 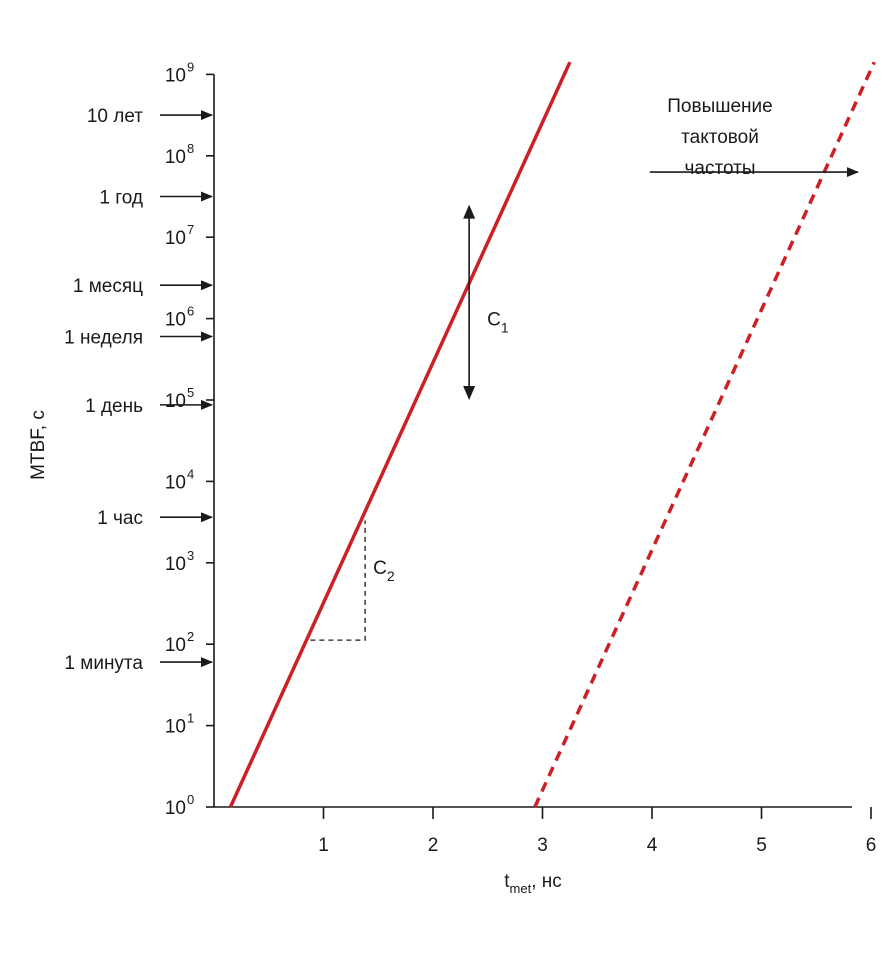 I want to click on time-marker-label: 1 день, so click(x=114, y=406).